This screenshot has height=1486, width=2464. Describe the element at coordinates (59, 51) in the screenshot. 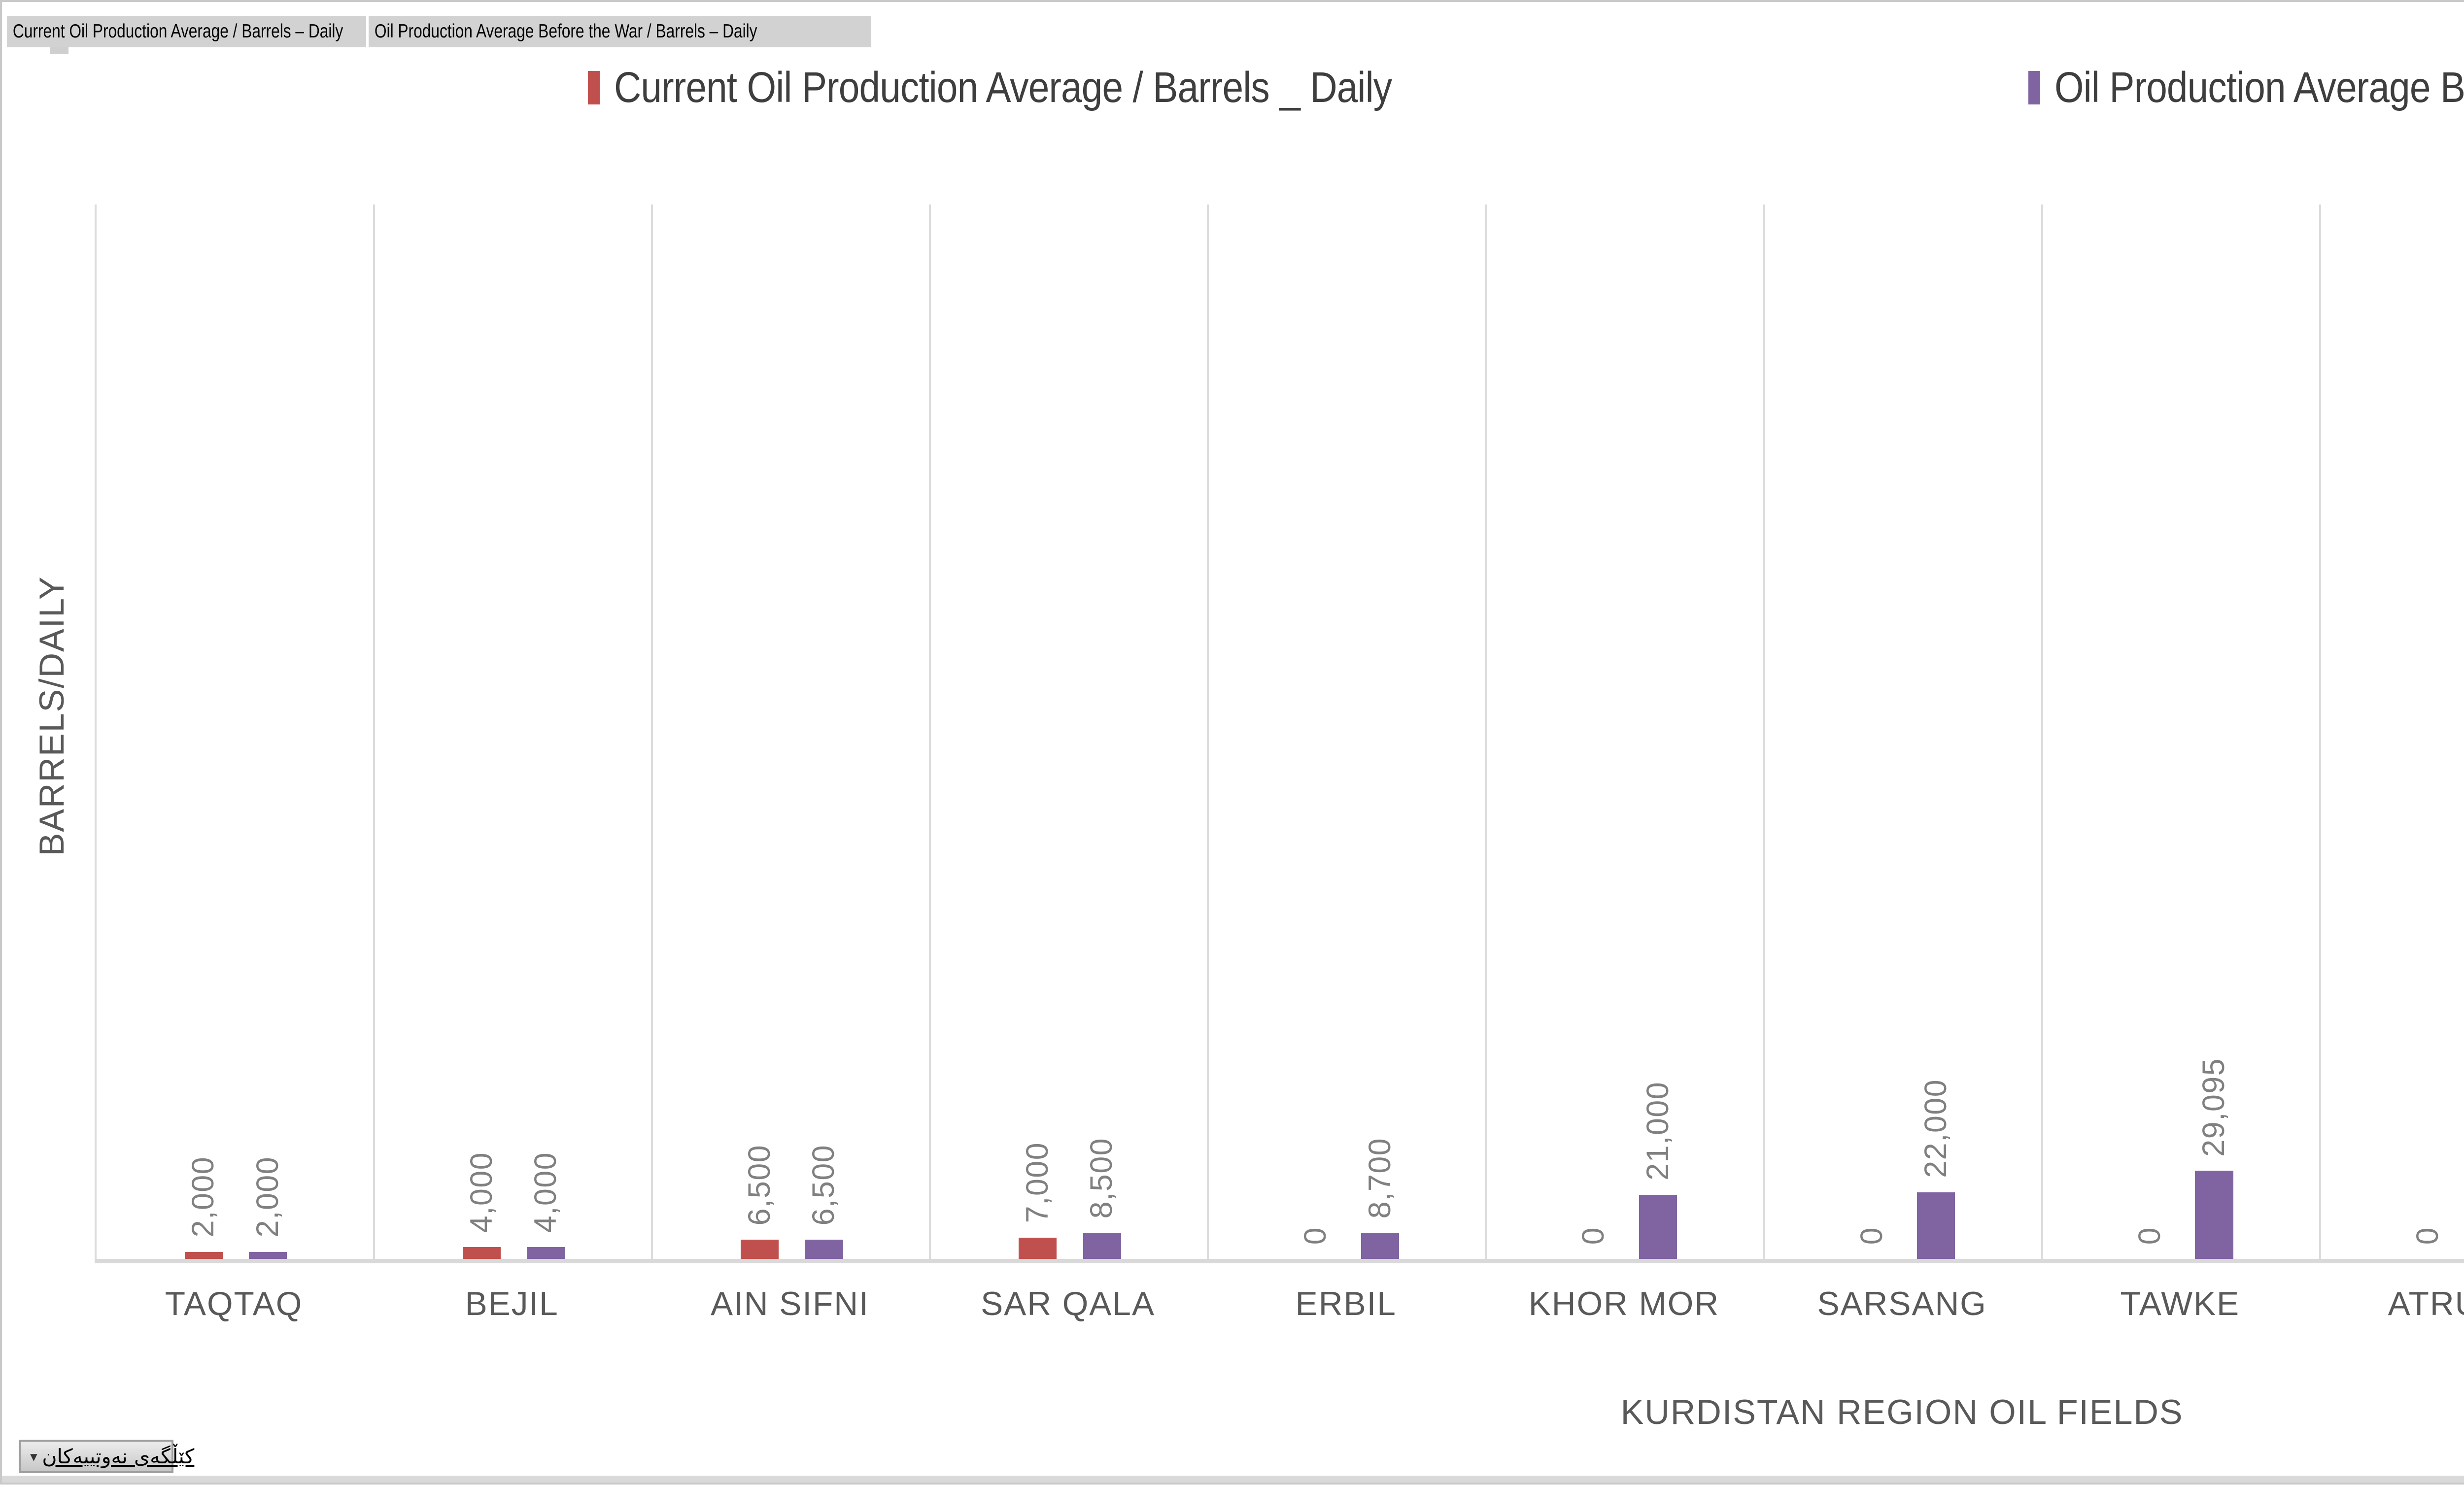

I see `selection-handle` at that location.